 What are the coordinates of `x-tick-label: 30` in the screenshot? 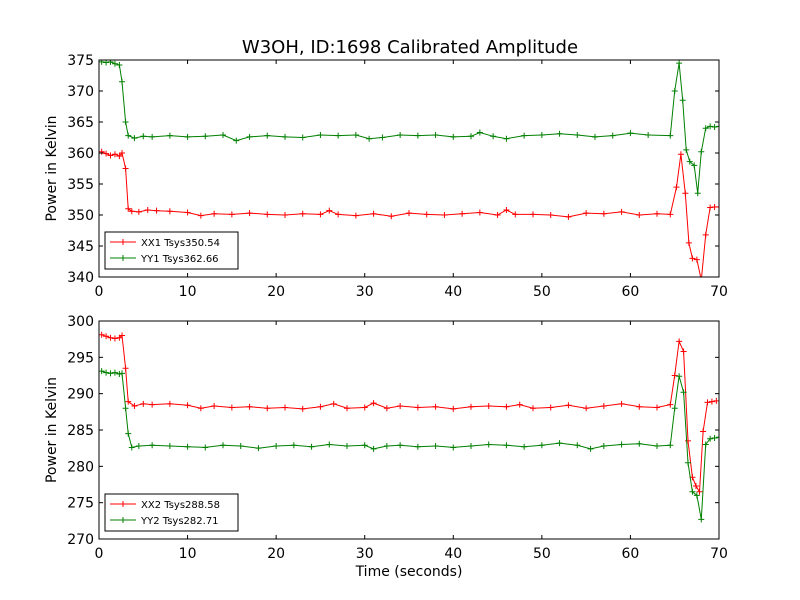 It's located at (365, 292).